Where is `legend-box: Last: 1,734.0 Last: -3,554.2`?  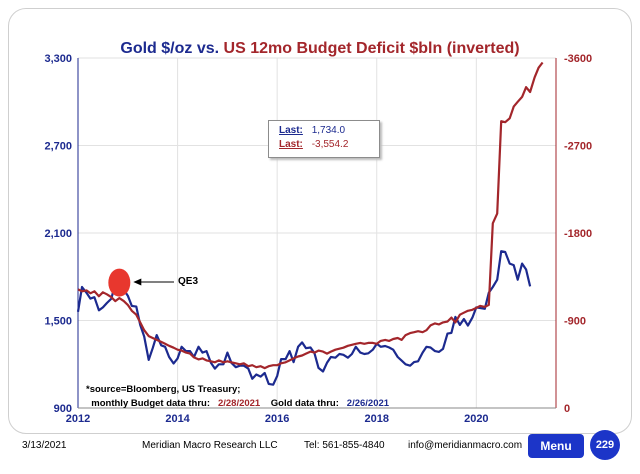 legend-box: Last: 1,734.0 Last: -3,554.2 is located at coordinates (324, 139).